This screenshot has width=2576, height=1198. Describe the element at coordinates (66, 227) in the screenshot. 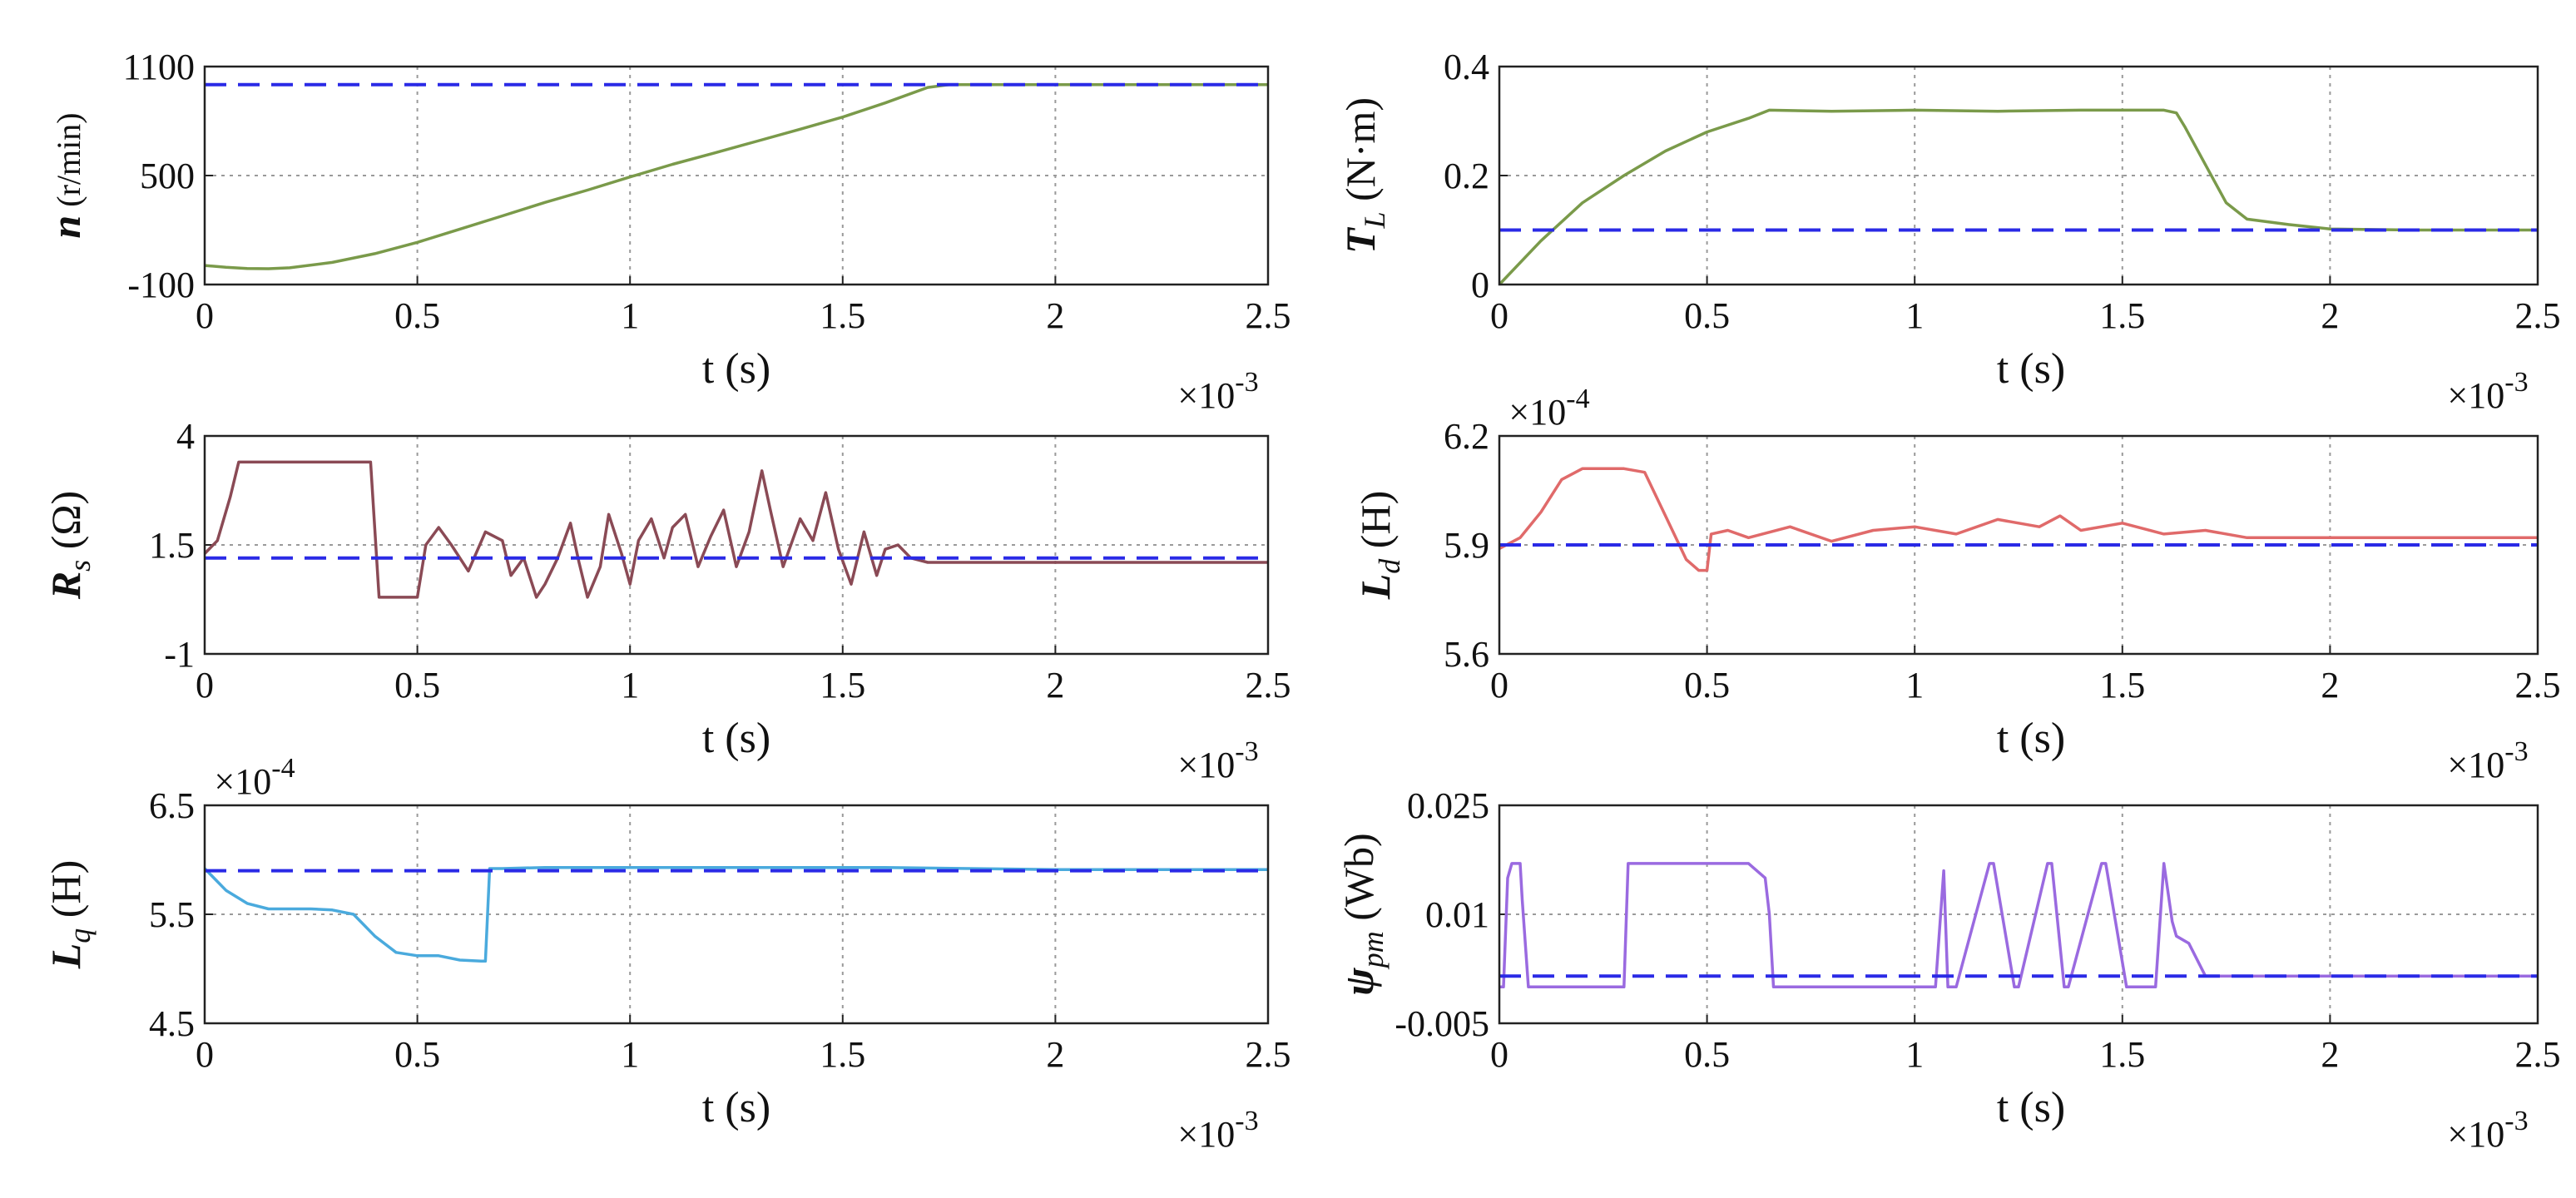

I see `y-axis-label-symbol: n` at that location.